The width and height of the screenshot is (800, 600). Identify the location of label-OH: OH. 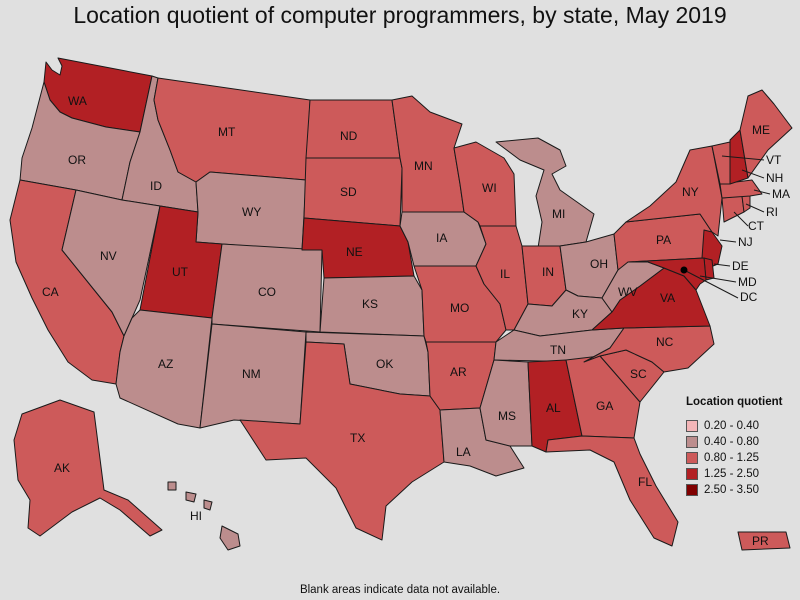
(599, 264).